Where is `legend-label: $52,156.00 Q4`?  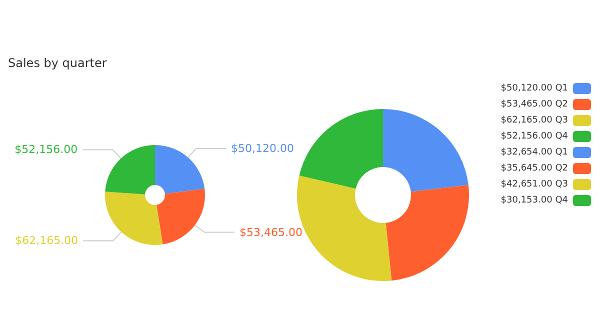 legend-label: $52,156.00 Q4 is located at coordinates (534, 137).